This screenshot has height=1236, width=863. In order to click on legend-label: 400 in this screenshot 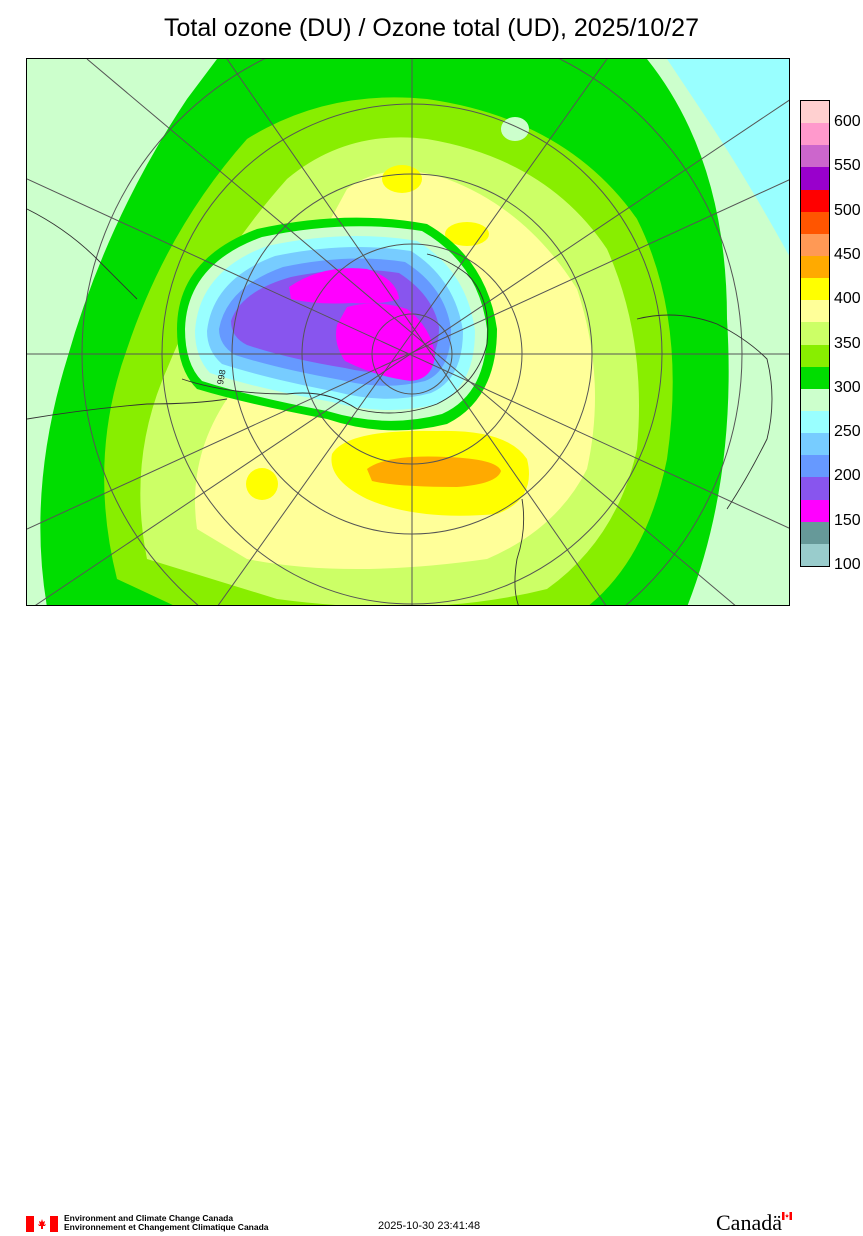, I will do `click(847, 299)`.